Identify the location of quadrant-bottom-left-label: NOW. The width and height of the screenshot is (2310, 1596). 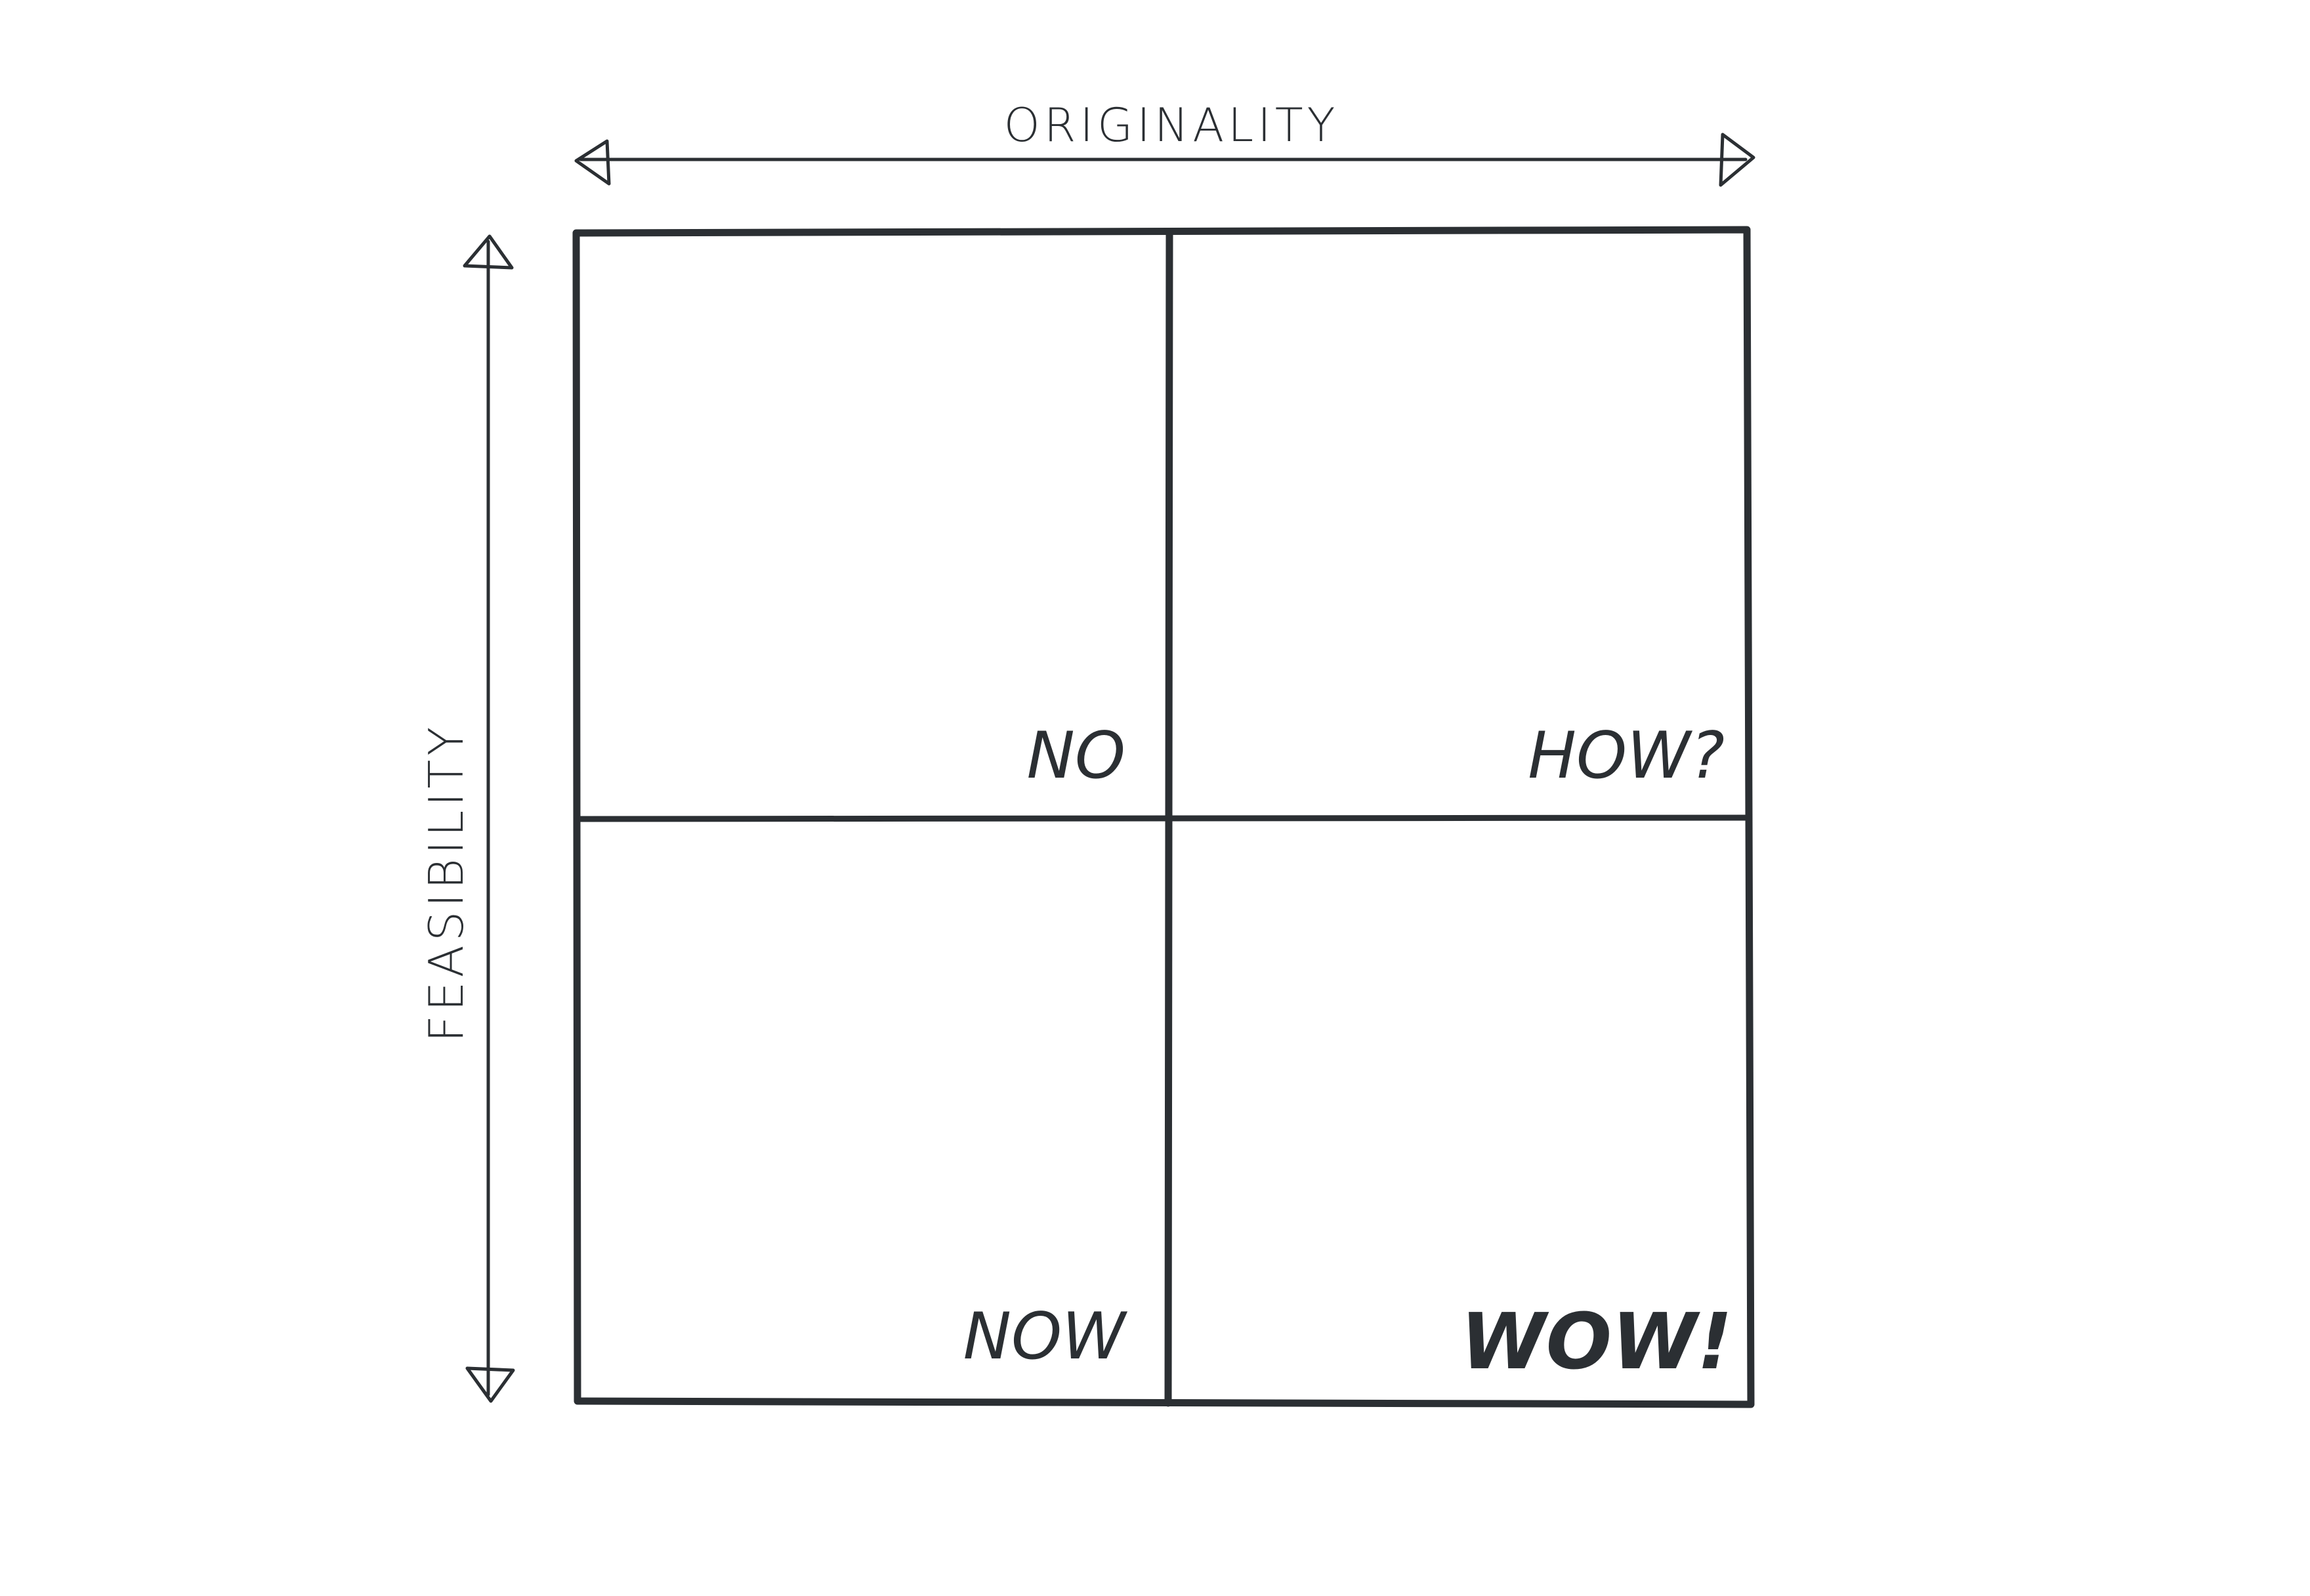
(1045, 1336).